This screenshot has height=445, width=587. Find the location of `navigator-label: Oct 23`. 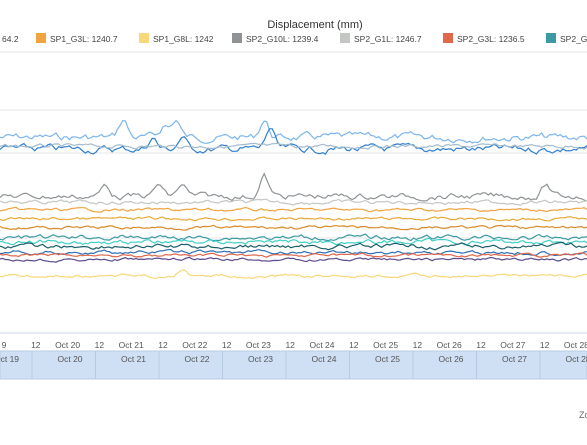

navigator-label: Oct 23 is located at coordinates (260, 359).